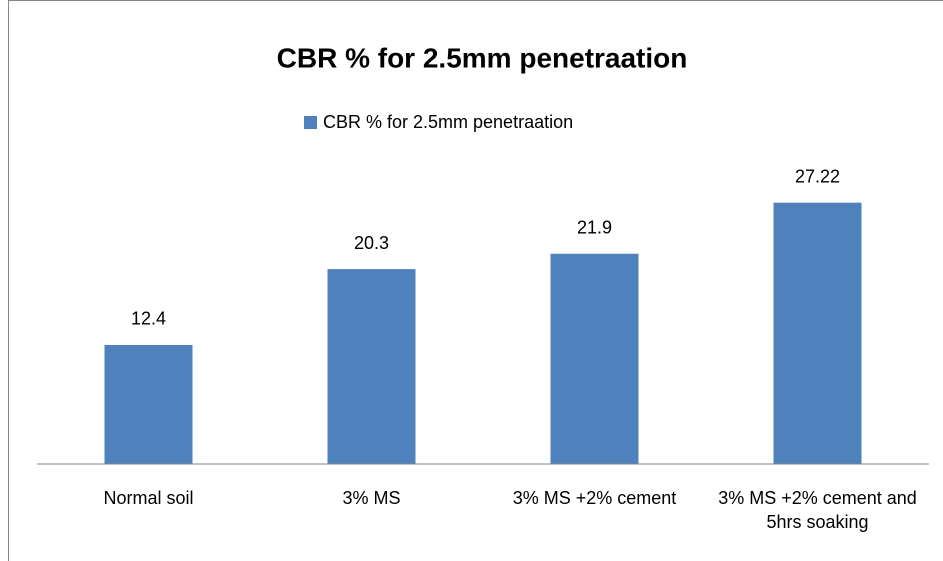 Image resolution: width=943 pixels, height=561 pixels. Describe the element at coordinates (594, 228) in the screenshot. I see `value-label: 21.9` at that location.